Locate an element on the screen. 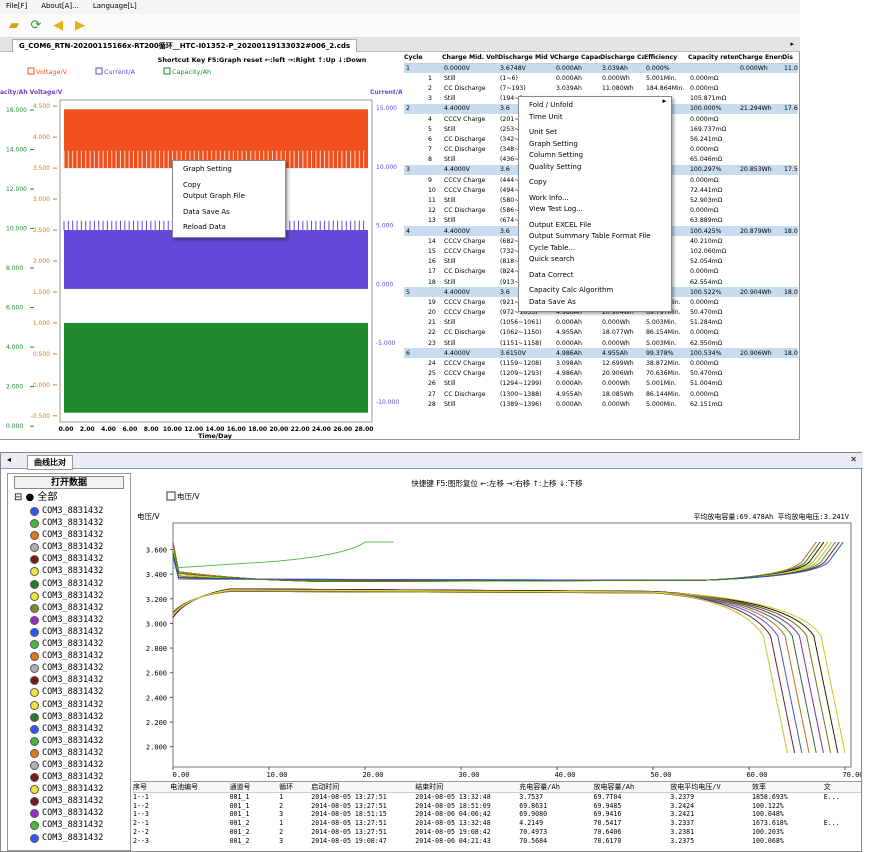 Image resolution: width=872 pixels, height=852 pixels. table-header-cell: Capacity retenti is located at coordinates (713, 58).